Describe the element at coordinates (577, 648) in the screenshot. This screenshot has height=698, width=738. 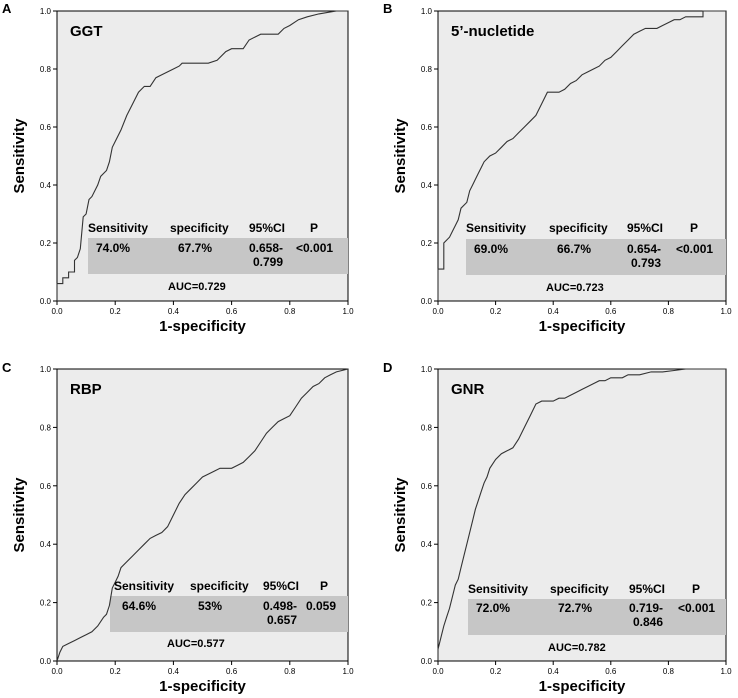
I see `auc-label: AUC=0.782` at that location.